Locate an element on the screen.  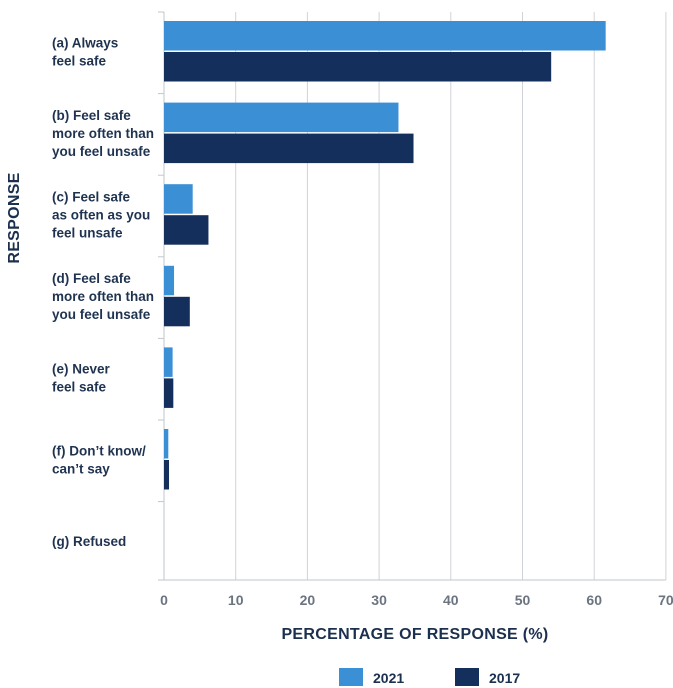
y-axis-title: RESPONSE is located at coordinates (14, 217).